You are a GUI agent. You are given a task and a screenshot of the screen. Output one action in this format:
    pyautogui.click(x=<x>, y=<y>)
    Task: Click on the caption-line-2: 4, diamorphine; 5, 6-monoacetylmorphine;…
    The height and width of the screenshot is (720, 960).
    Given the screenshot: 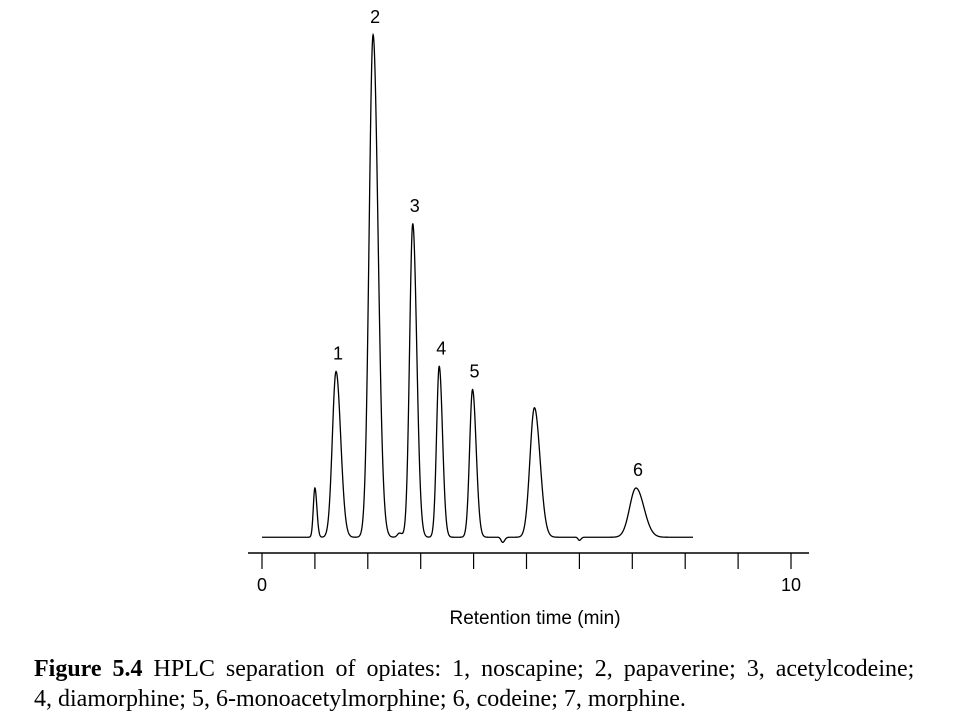 What is the action you would take?
    pyautogui.click(x=360, y=699)
    